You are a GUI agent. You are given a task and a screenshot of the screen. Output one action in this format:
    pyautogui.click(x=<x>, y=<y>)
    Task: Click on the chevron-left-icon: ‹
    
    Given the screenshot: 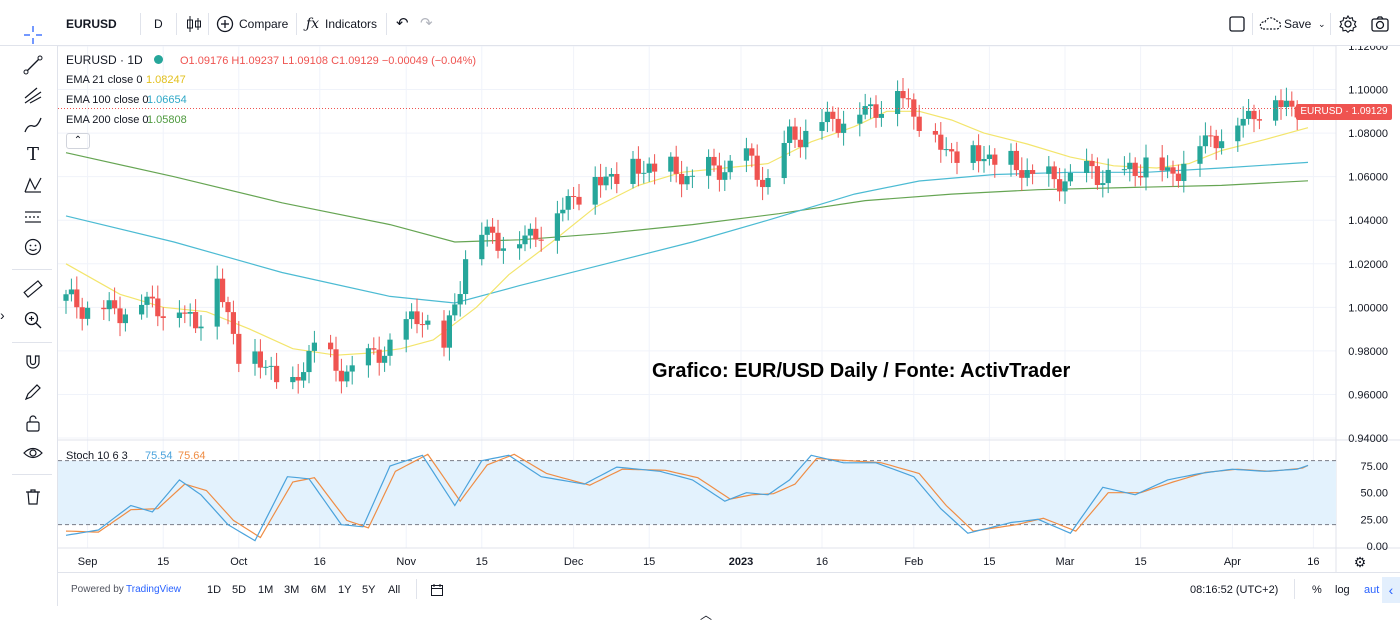 What is the action you would take?
    pyautogui.click(x=1391, y=590)
    